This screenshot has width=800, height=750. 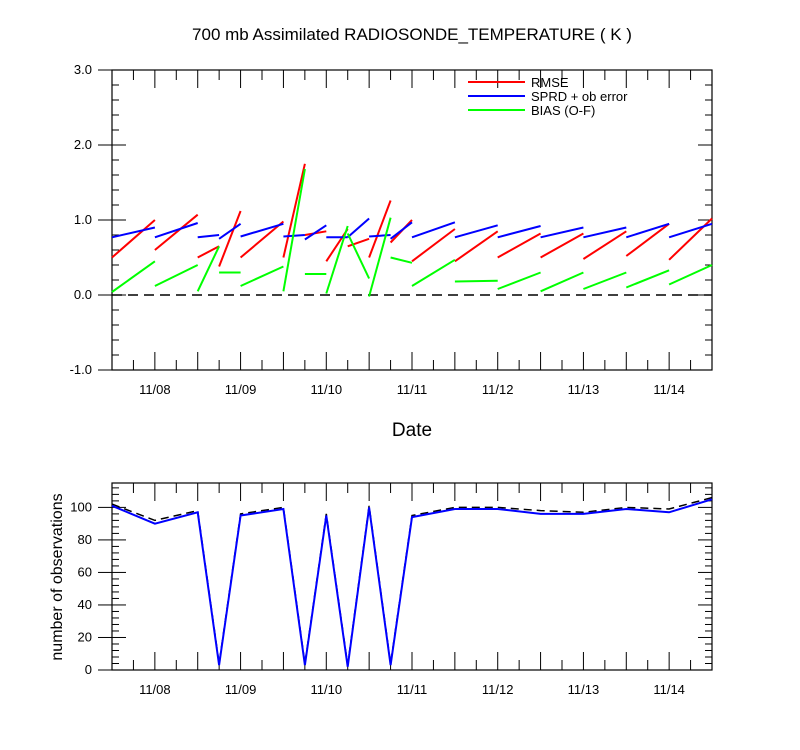 I want to click on y-tick-label: 100, so click(x=81, y=506).